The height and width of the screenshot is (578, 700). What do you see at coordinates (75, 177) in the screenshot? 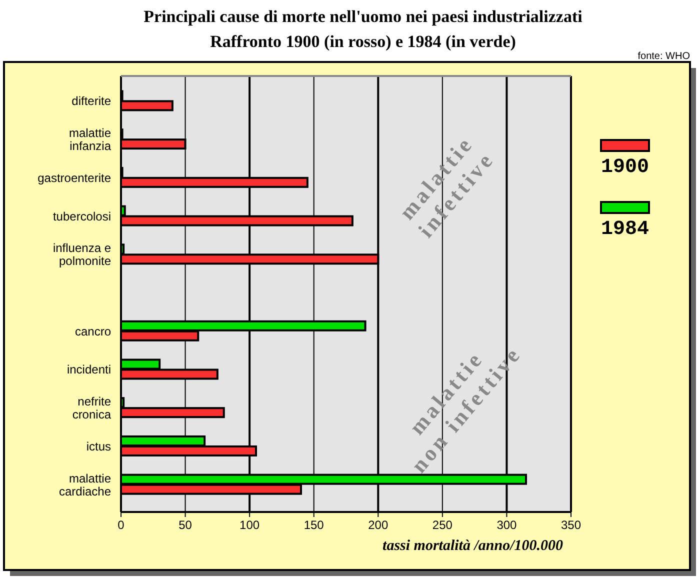
I see `y-tick-label: gastroenterite` at bounding box center [75, 177].